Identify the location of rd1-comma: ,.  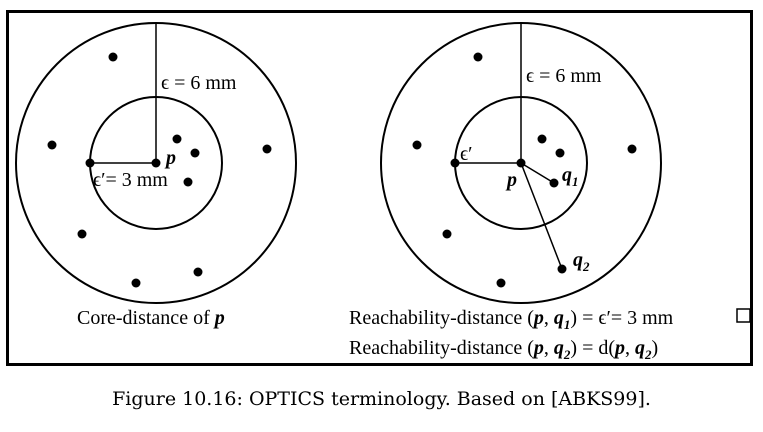
(549, 318).